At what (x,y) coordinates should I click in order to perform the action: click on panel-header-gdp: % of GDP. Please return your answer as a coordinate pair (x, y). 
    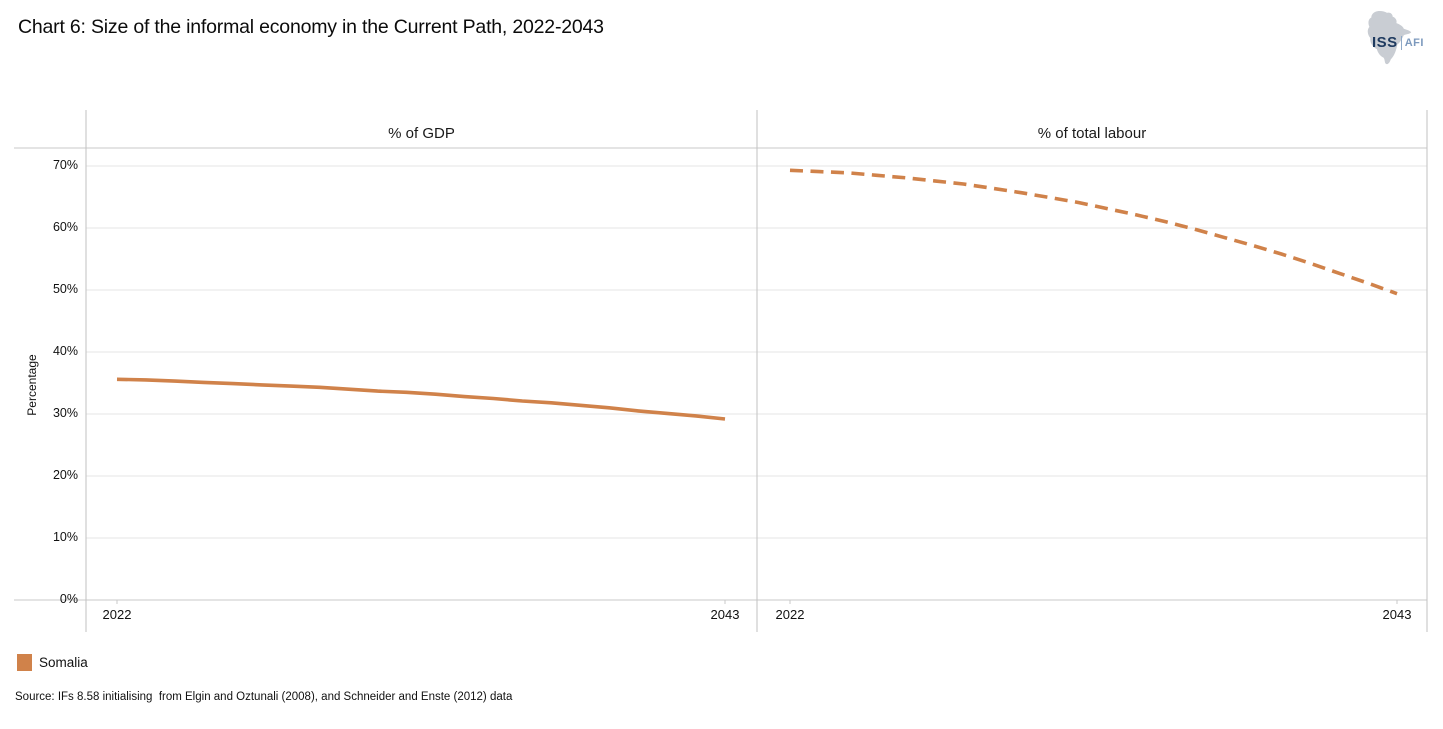
    Looking at the image, I should click on (421, 133).